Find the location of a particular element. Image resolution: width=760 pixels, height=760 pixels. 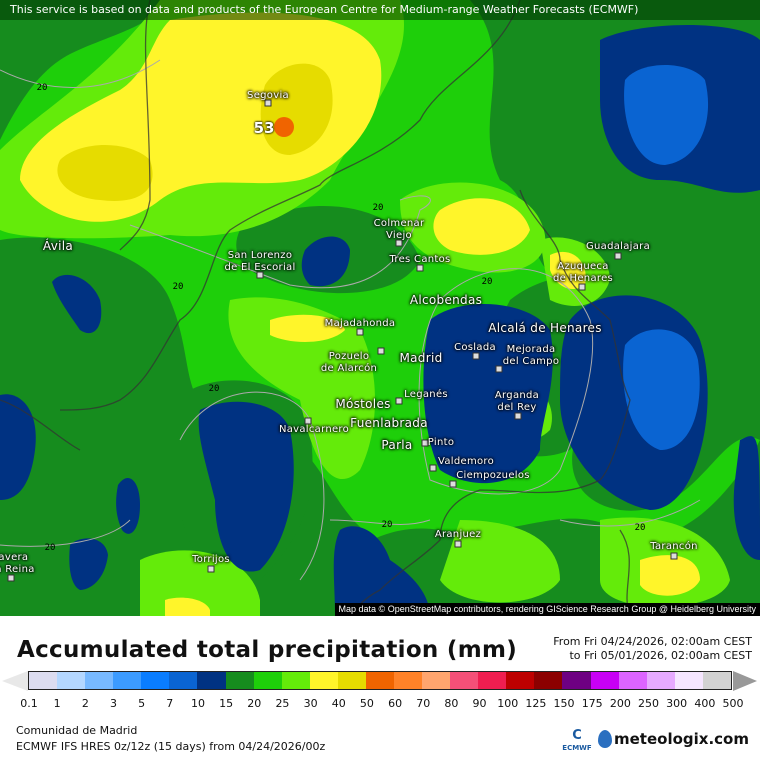

legend-tick-label: 30 is located at coordinates (310, 703).